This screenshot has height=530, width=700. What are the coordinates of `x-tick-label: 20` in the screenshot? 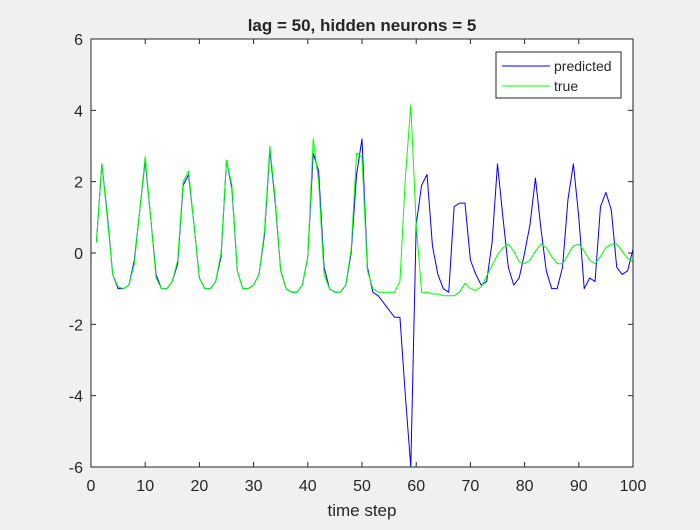 It's located at (200, 486).